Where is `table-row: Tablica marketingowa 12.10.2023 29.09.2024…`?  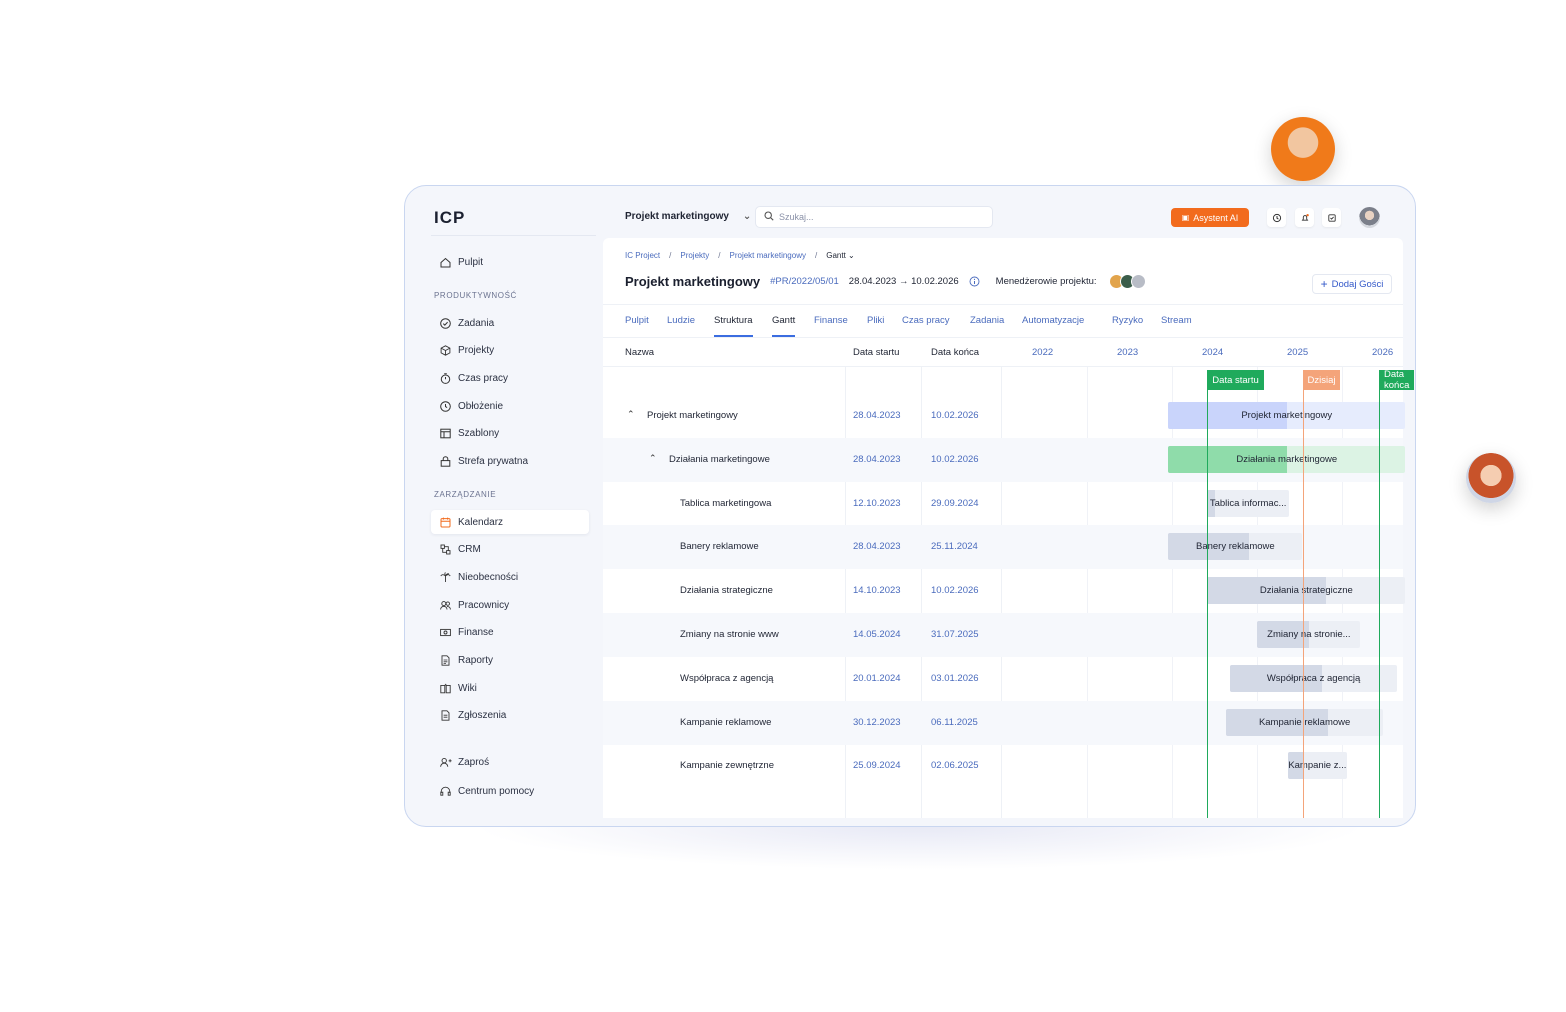
table-row: Tablica marketingowa 12.10.2023 29.09.2024… is located at coordinates (1003, 504).